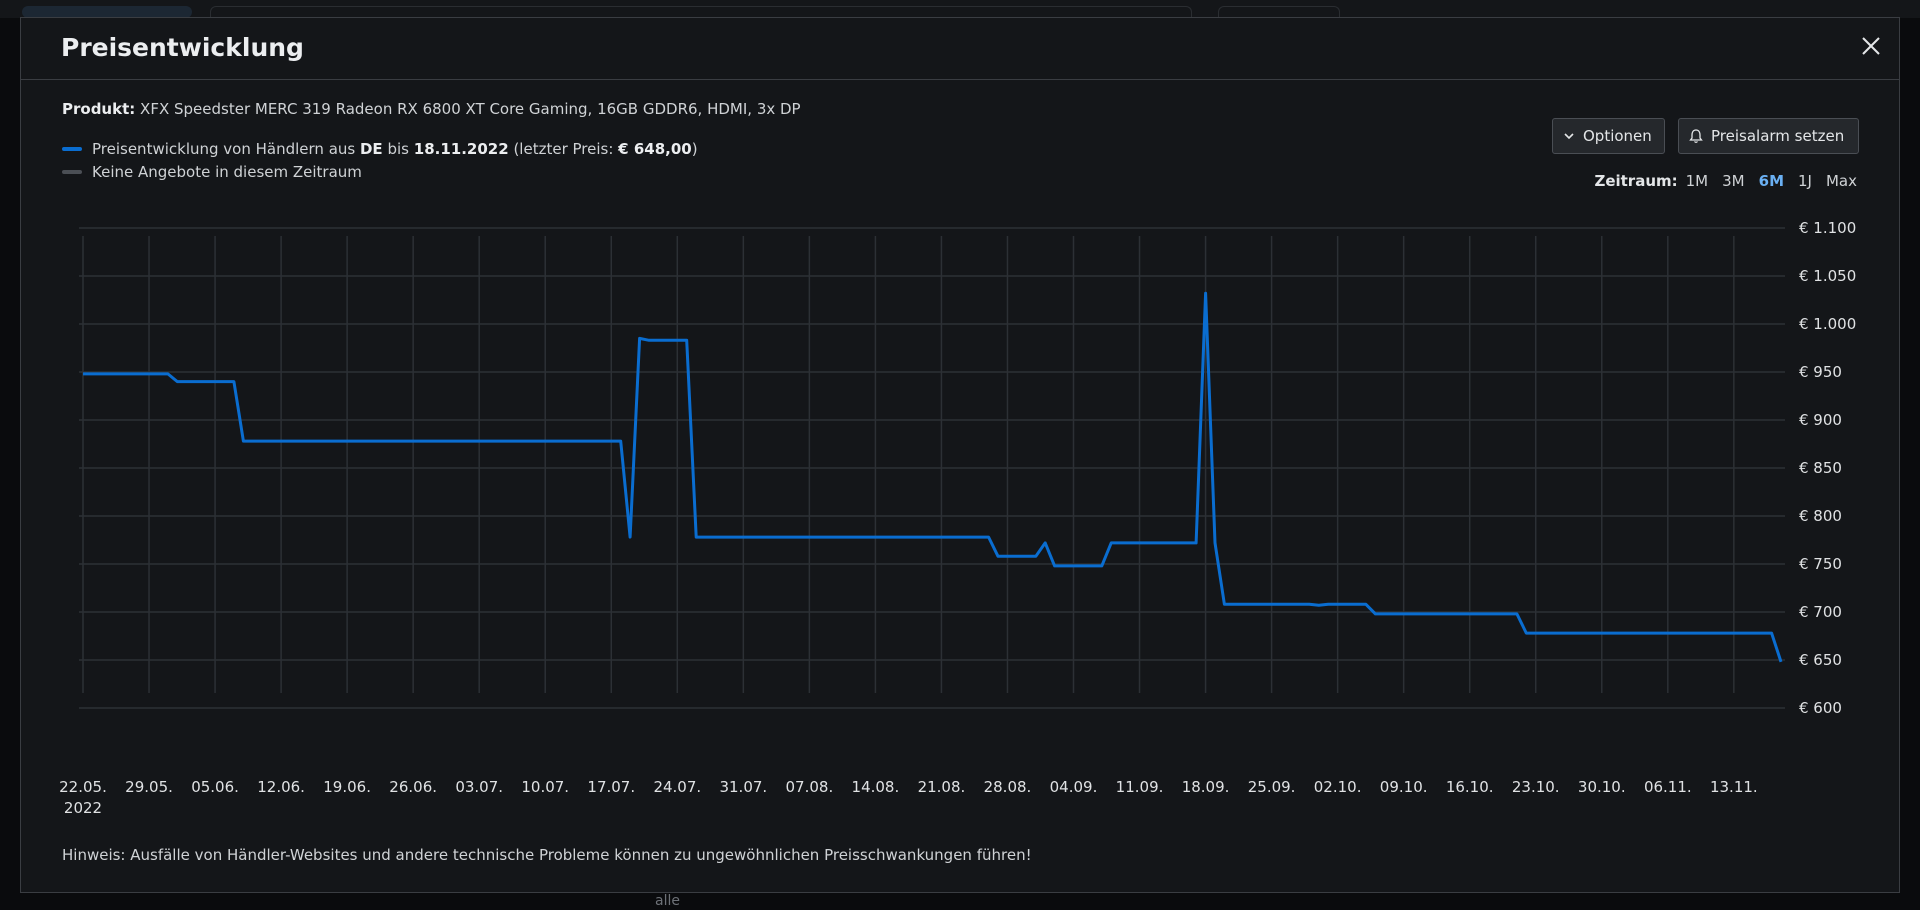  I want to click on background-page-strip, so click(960, 9).